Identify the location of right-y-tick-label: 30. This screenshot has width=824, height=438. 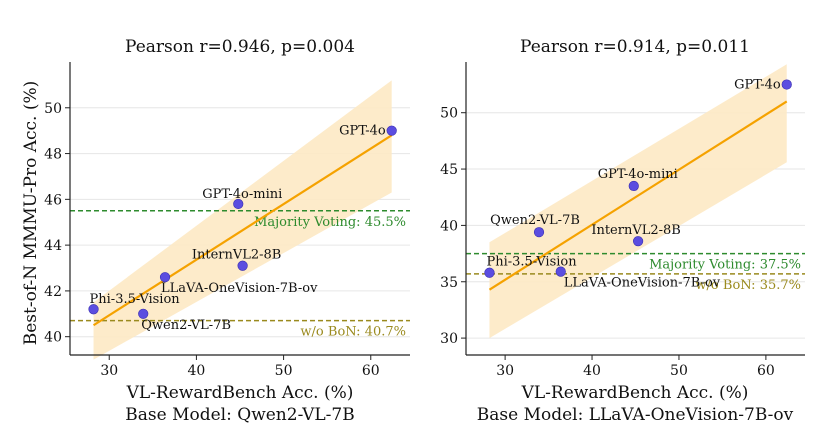
(449, 339).